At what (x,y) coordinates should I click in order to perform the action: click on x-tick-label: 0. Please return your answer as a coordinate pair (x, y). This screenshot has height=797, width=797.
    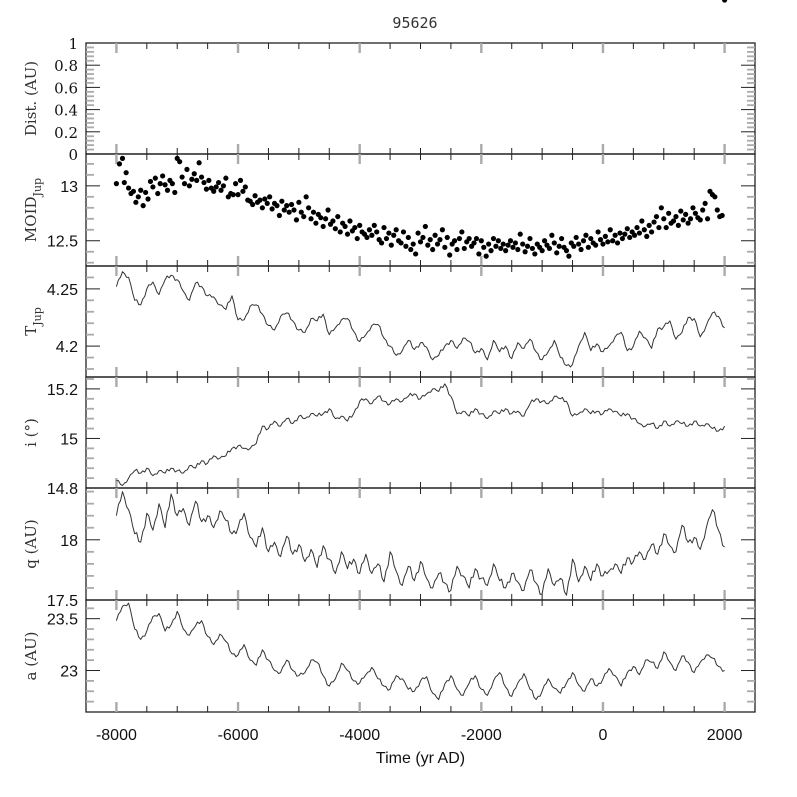
    Looking at the image, I should click on (603, 735).